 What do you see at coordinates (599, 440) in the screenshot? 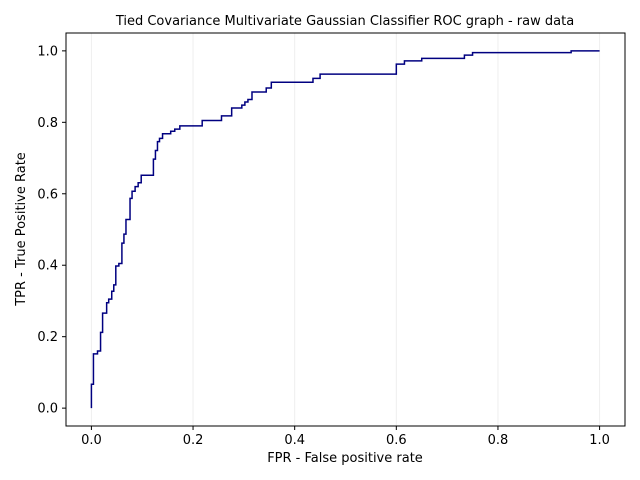
I see `x-tick-label: 1.0` at bounding box center [599, 440].